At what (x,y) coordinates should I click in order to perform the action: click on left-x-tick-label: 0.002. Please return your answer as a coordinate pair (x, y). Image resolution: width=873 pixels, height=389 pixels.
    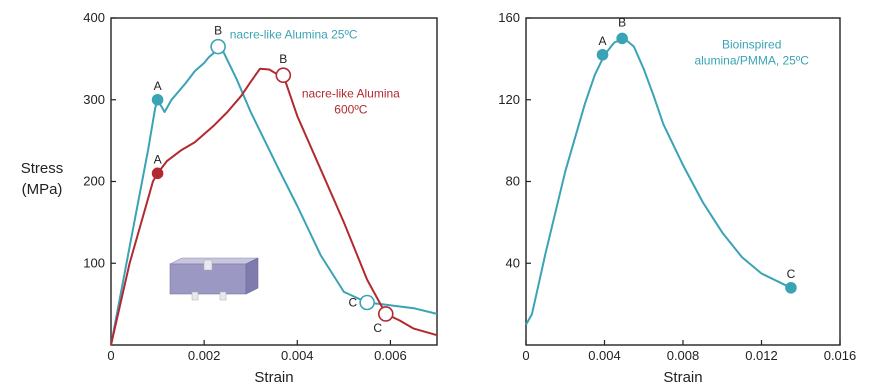
    Looking at the image, I should click on (204, 355).